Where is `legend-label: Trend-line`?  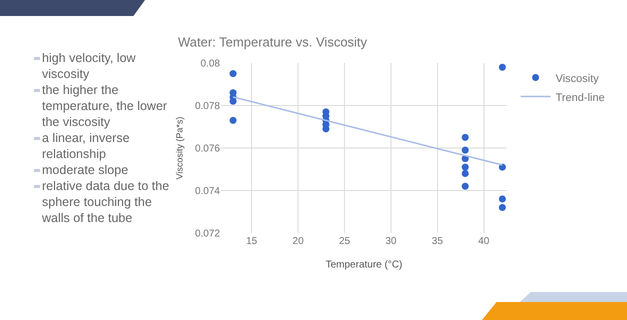
legend-label: Trend-line is located at coordinates (580, 98).